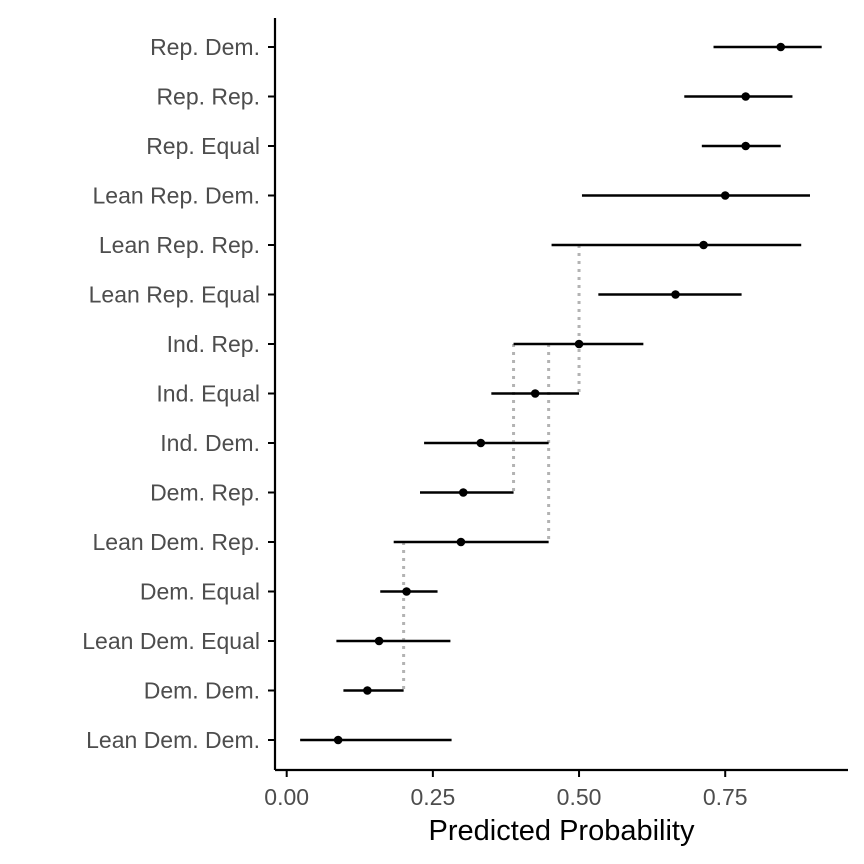 The image size is (864, 864). What do you see at coordinates (176, 196) in the screenshot?
I see `y-tick-label-4: Lean Rep. Dem.` at bounding box center [176, 196].